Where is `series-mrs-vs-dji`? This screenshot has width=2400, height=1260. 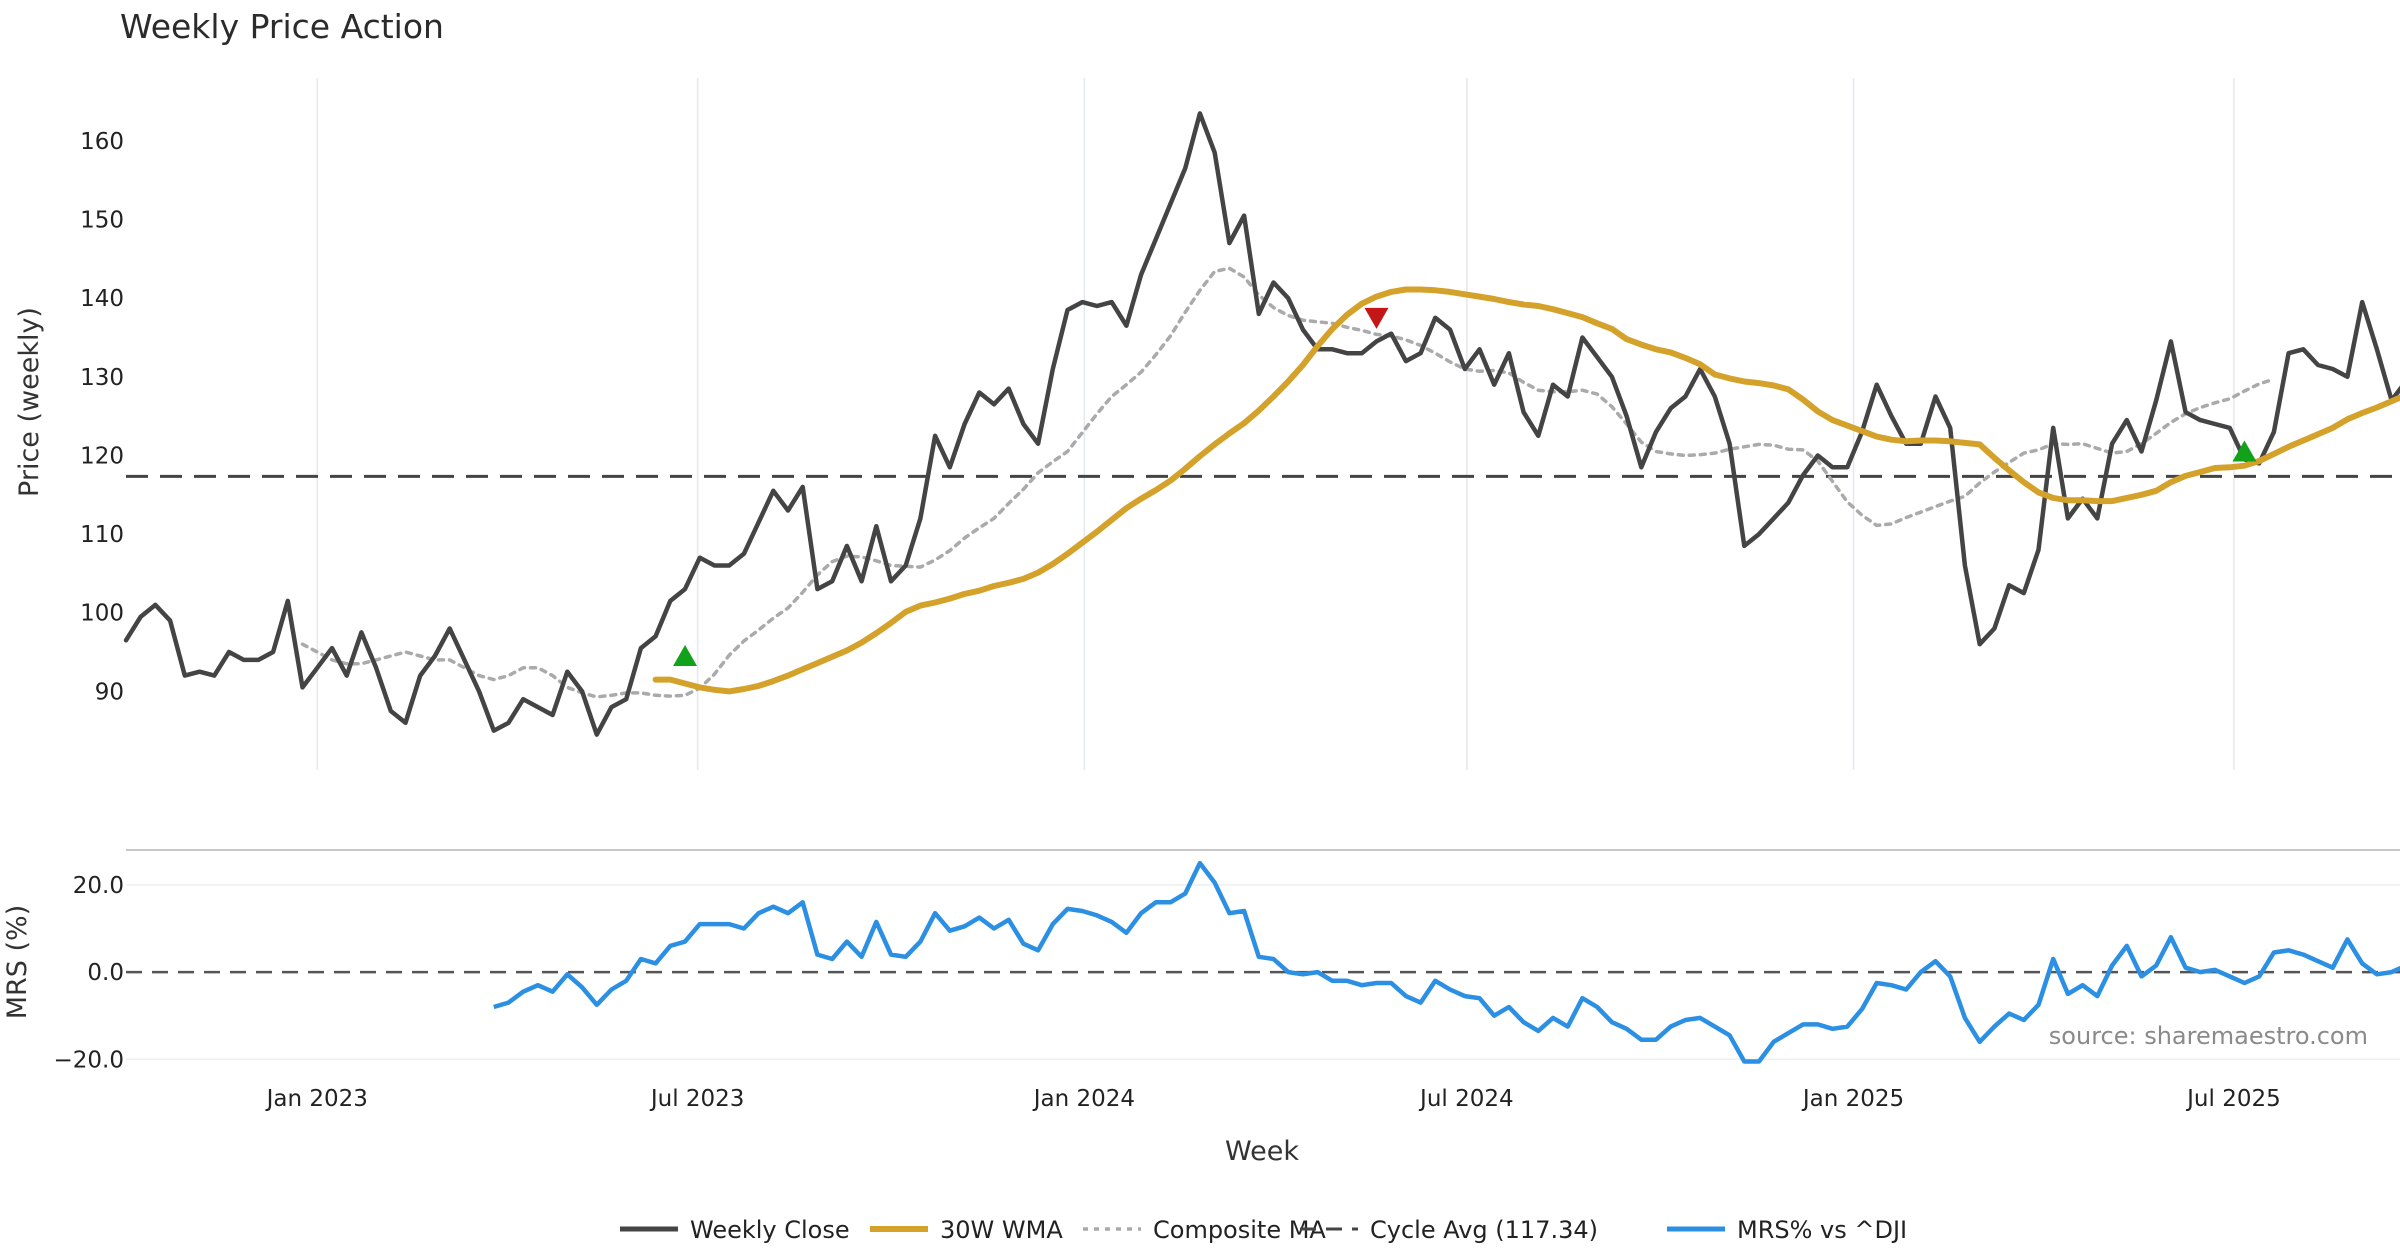
series-mrs-vs-dji is located at coordinates (1446, 962).